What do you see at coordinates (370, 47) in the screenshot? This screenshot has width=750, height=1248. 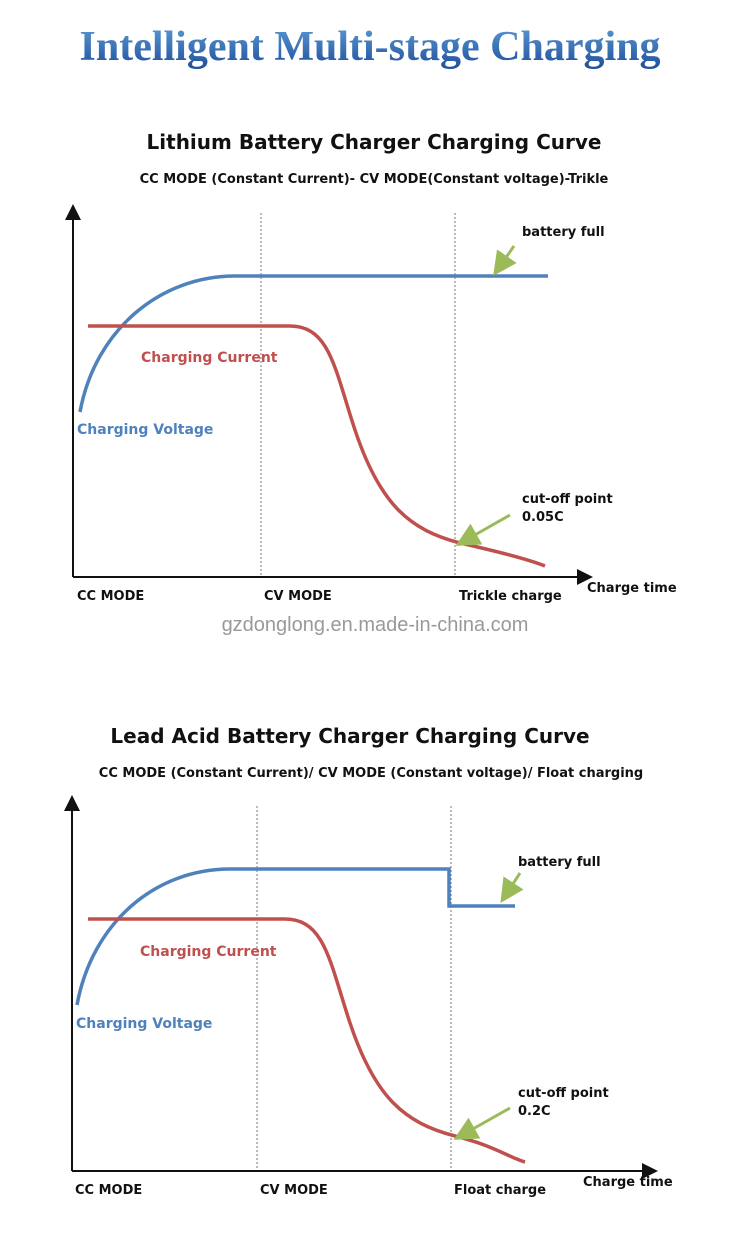 I see `page-title: Intelligent Multi-stage Charging` at bounding box center [370, 47].